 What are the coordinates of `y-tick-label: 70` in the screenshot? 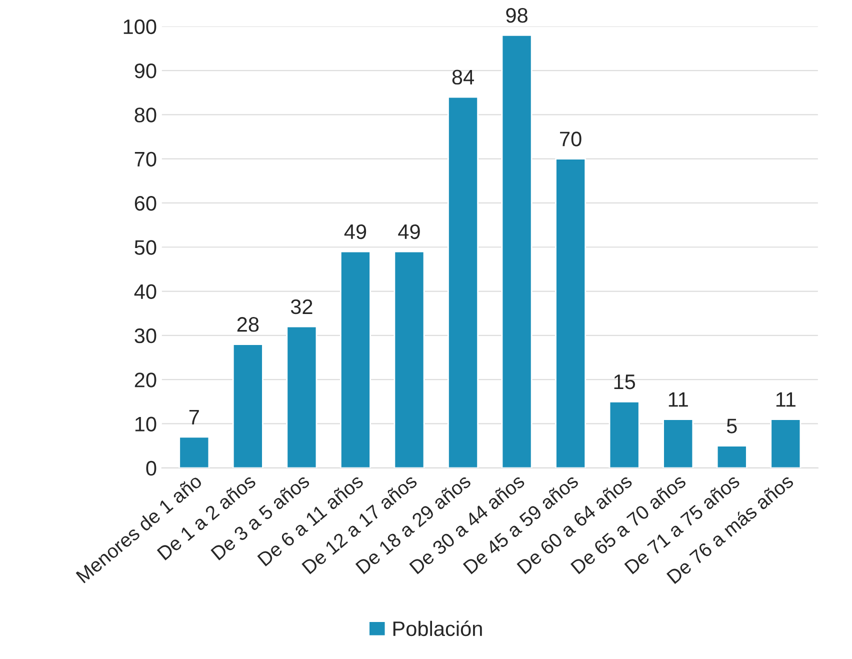 It's located at (145, 159).